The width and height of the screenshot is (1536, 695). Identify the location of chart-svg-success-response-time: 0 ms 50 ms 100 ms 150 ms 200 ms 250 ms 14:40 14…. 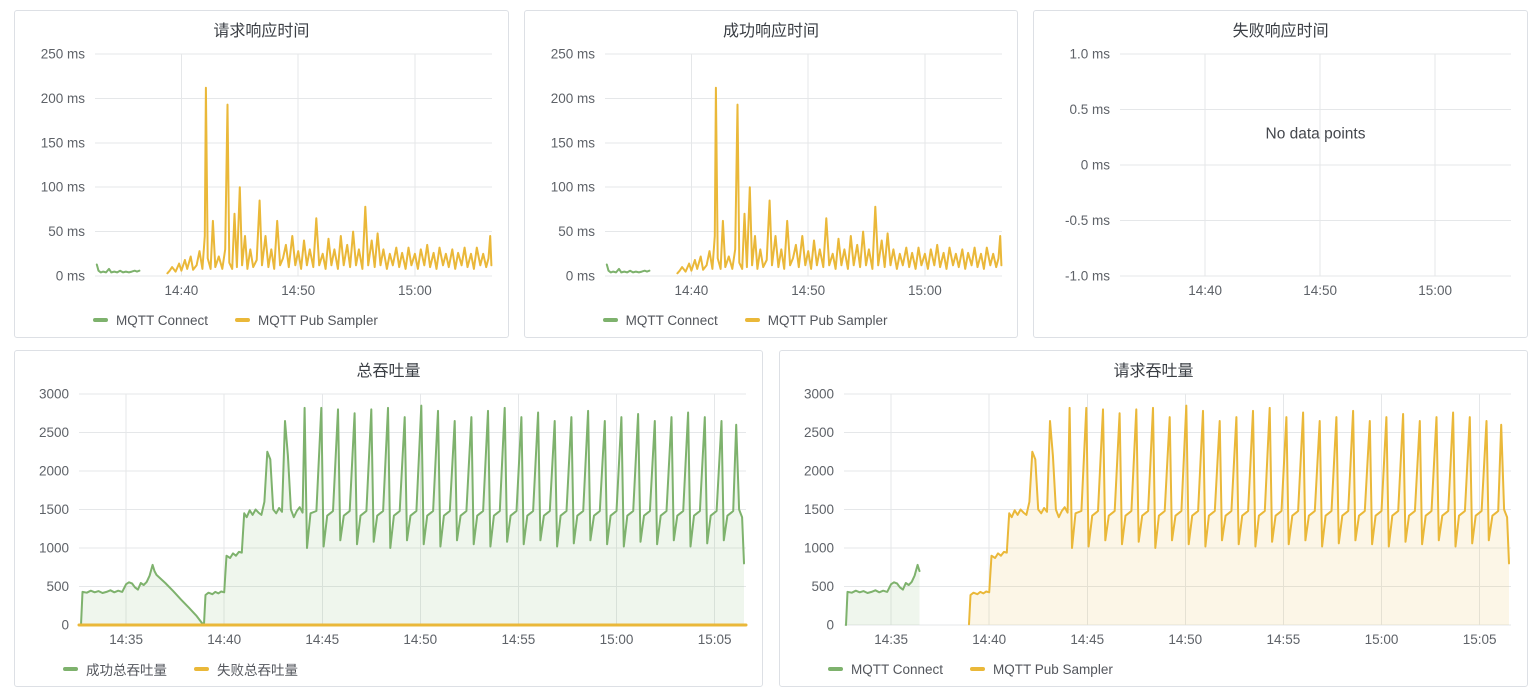
(776, 172).